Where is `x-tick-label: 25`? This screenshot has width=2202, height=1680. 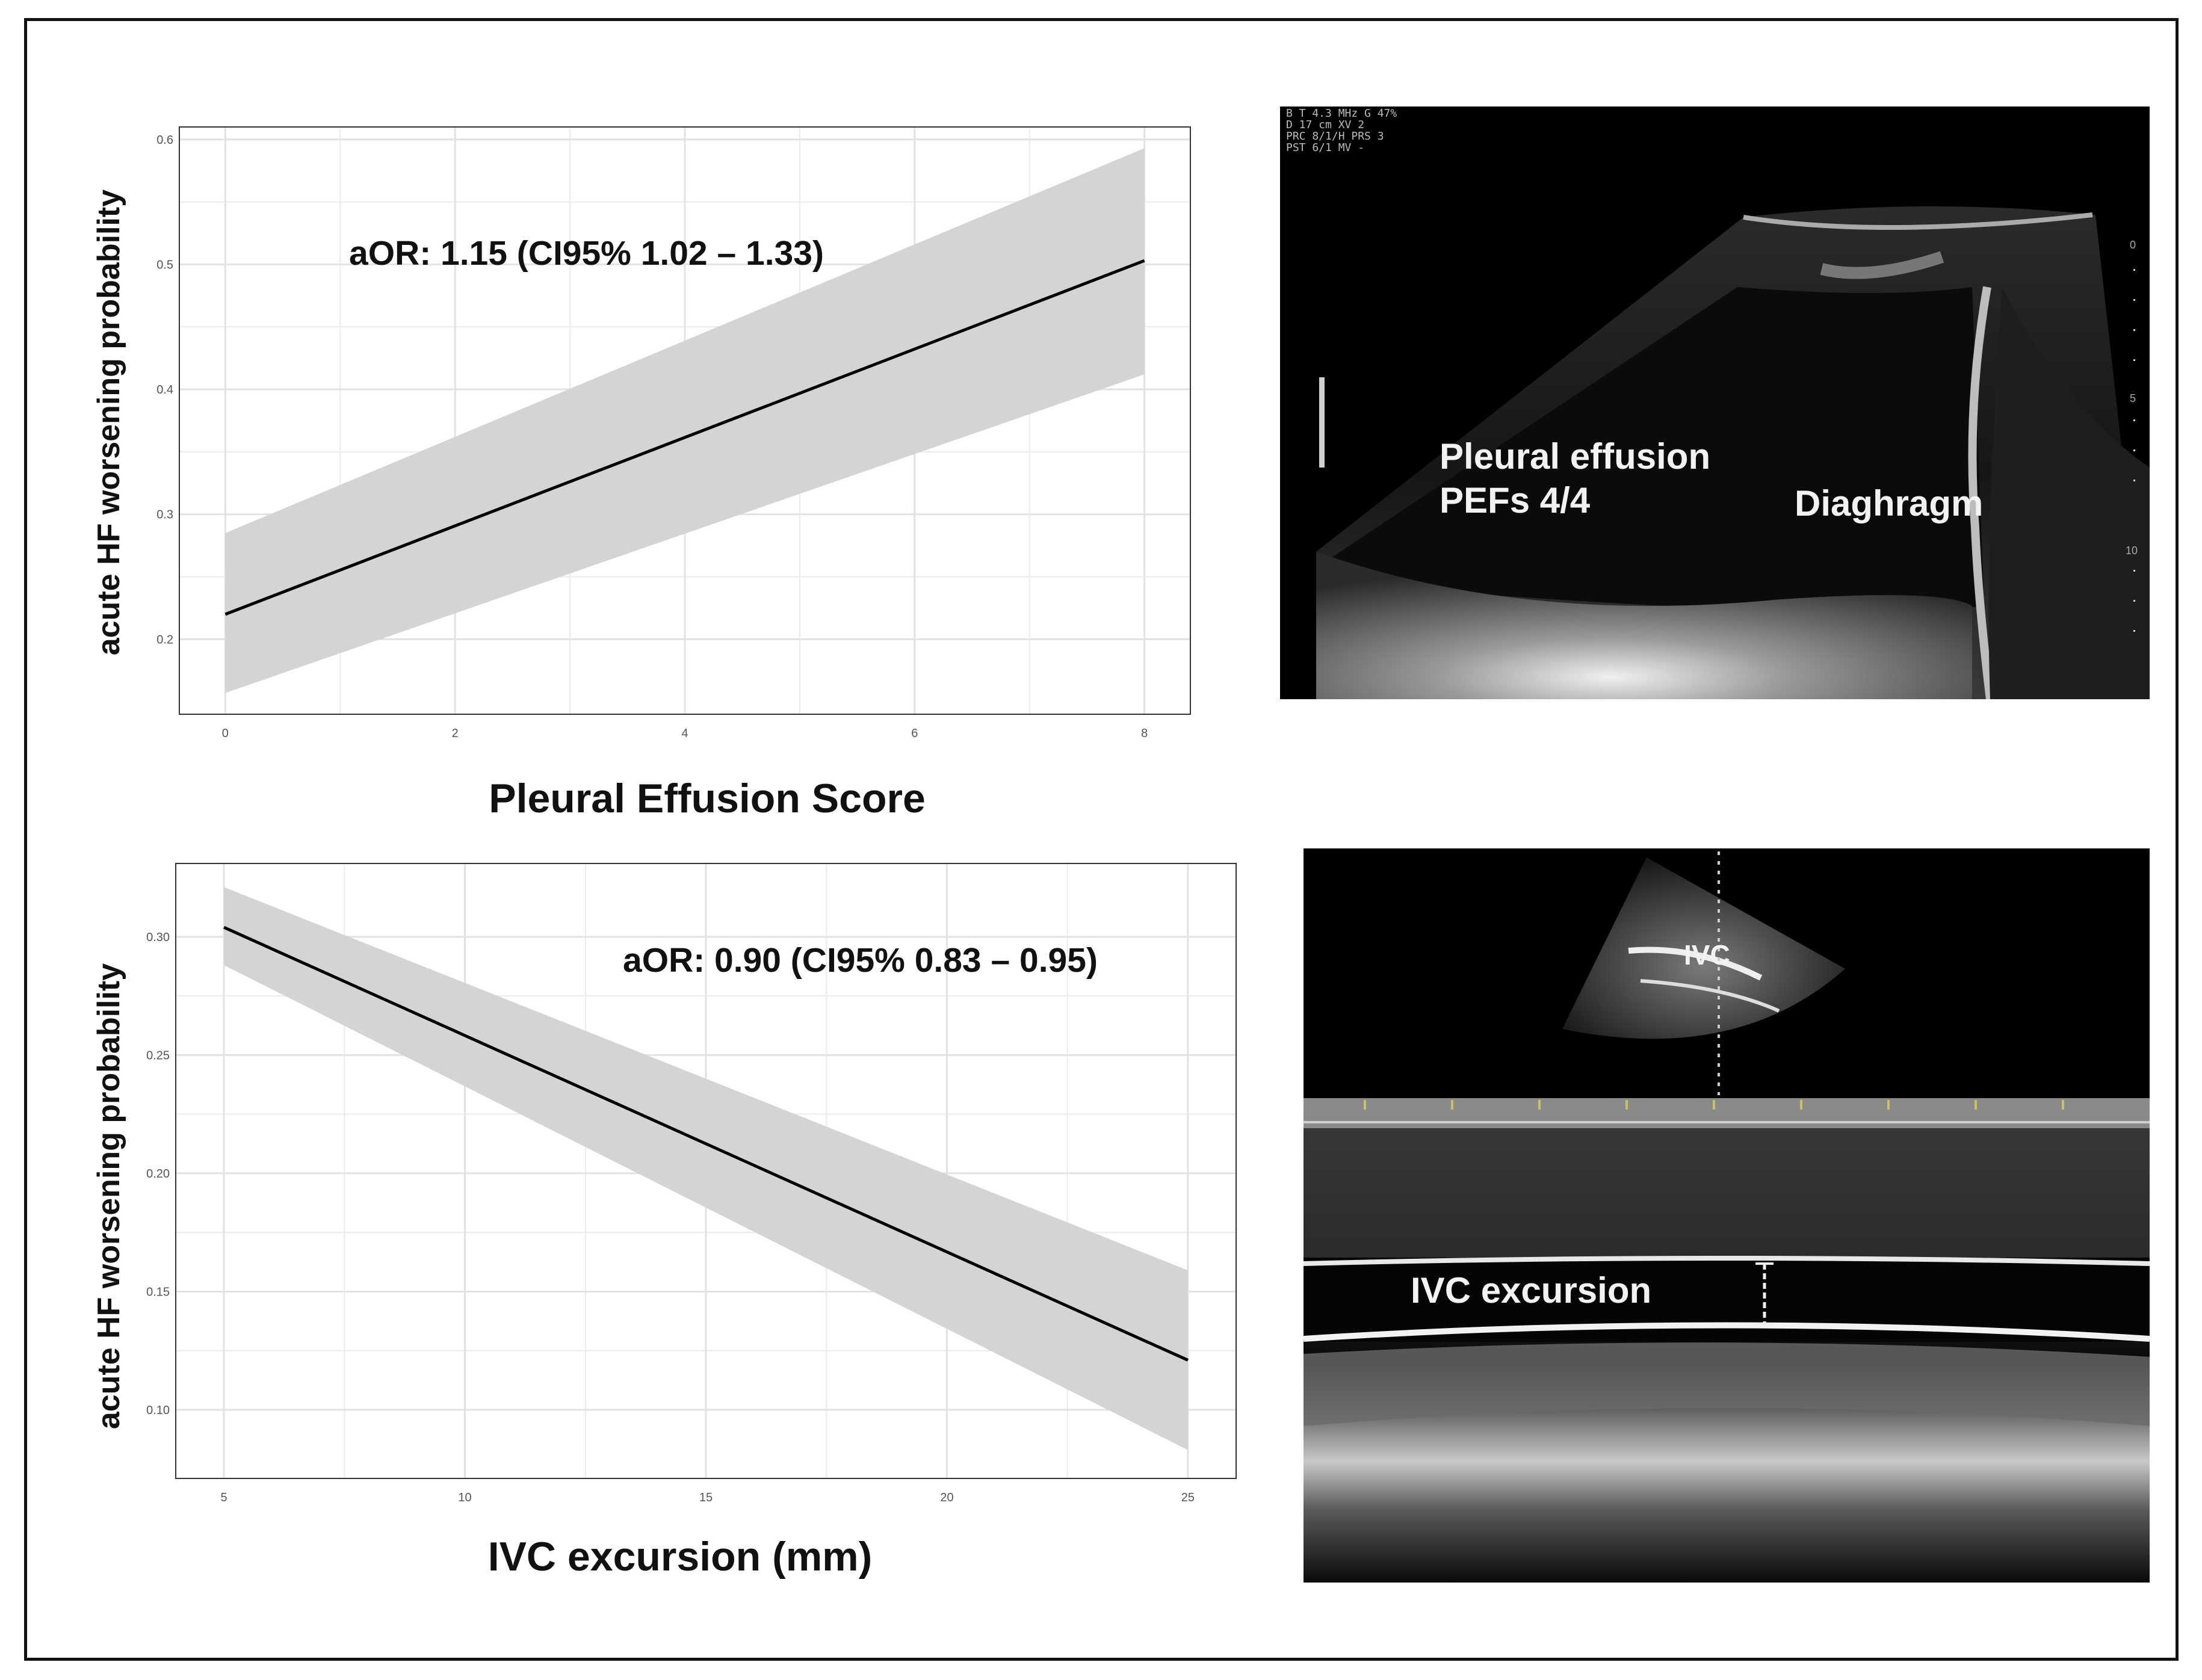 x-tick-label: 25 is located at coordinates (1188, 1498).